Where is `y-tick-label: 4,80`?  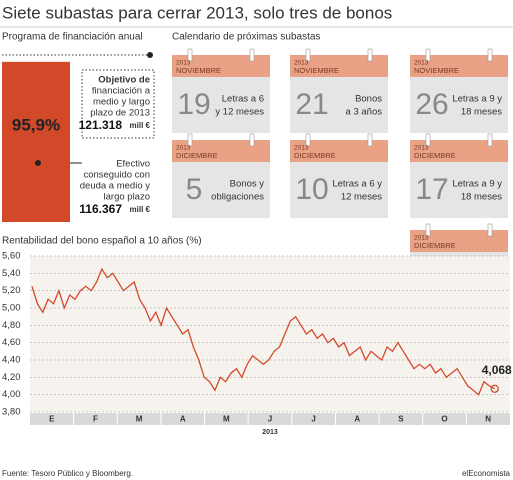
y-tick-label: 4,80 is located at coordinates (11, 325).